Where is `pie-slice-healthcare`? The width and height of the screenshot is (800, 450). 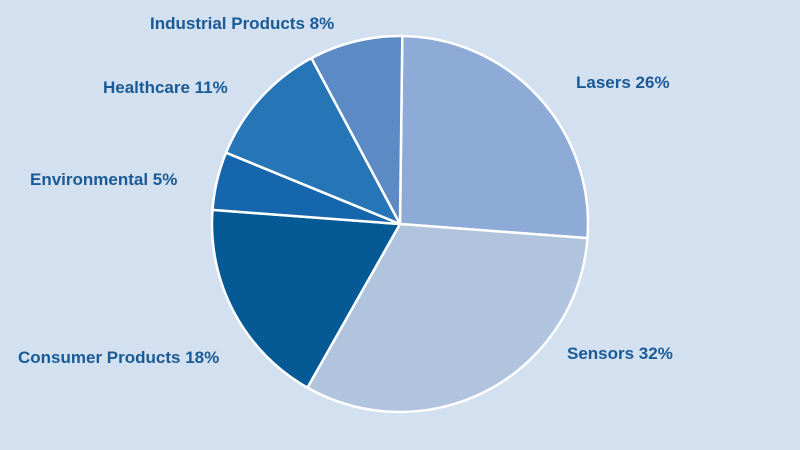 pie-slice-healthcare is located at coordinates (313, 141).